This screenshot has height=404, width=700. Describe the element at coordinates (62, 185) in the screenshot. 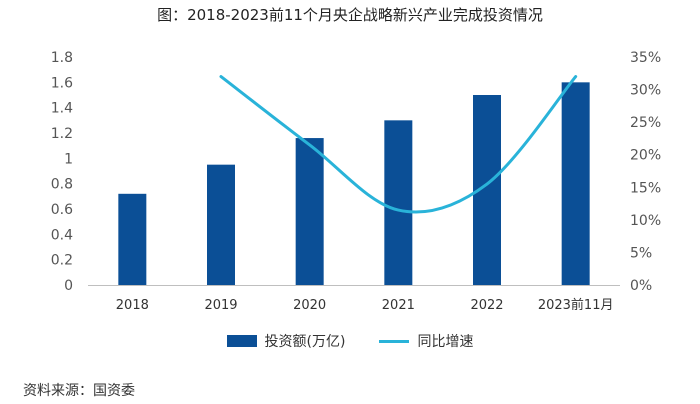

I see `y-left-tick-label: 0.8` at that location.